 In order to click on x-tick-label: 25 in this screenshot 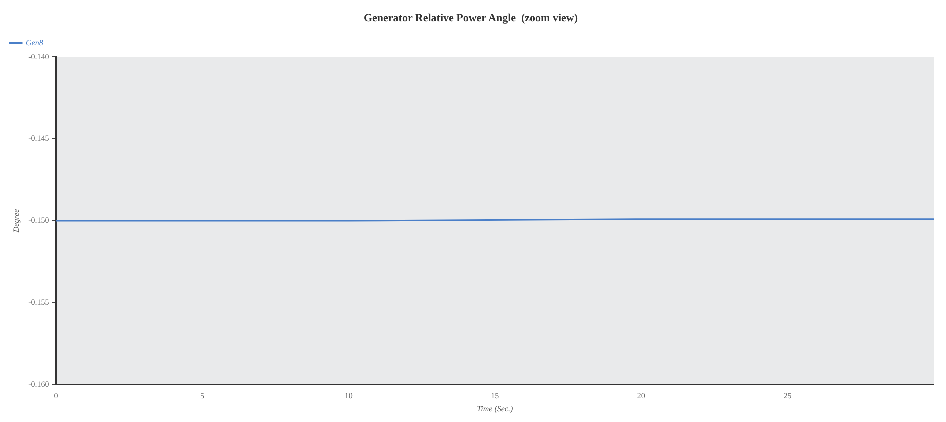, I will do `click(788, 396)`.